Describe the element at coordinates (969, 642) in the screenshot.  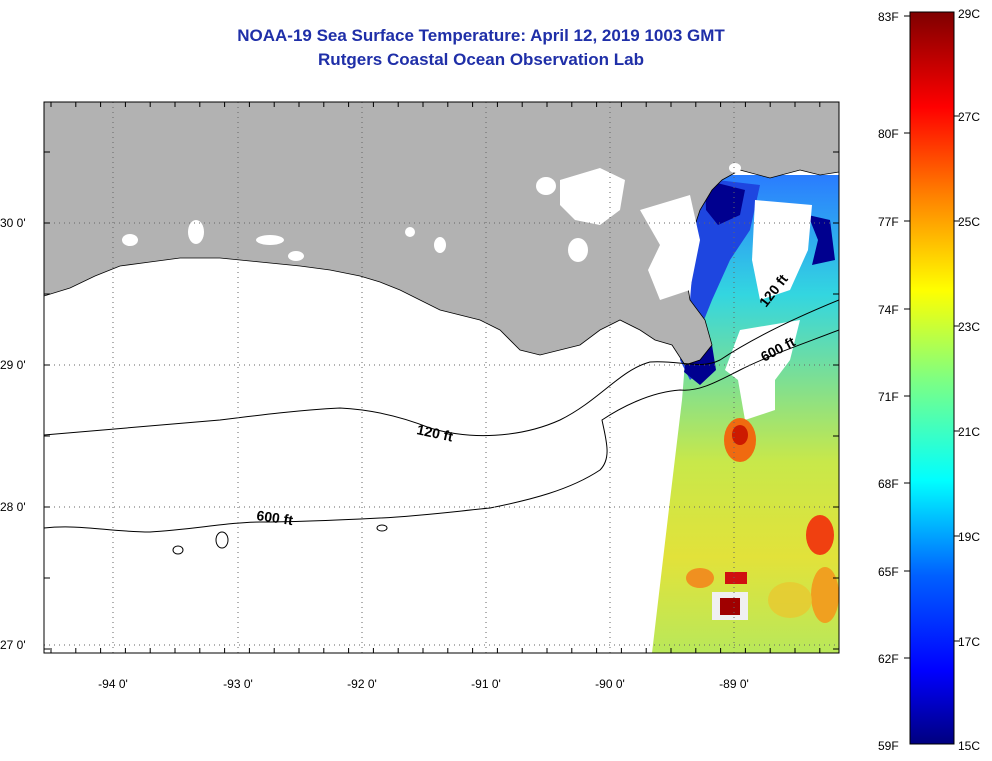
I see `colorbar-c-label: 17C` at that location.